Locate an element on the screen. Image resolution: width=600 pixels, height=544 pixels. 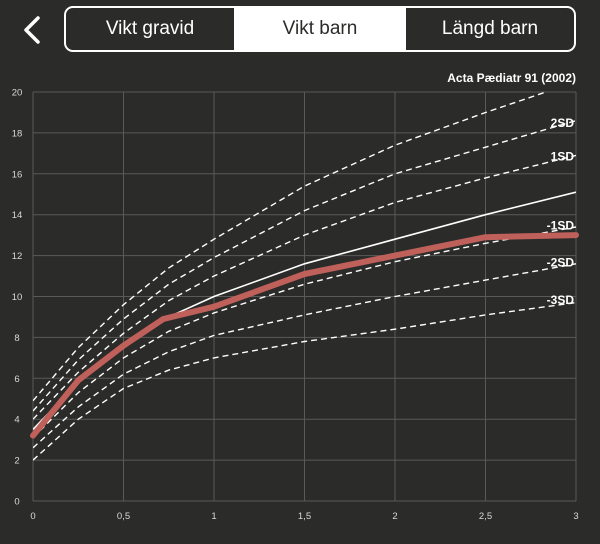
tab-vikt-barn: Vikt barn is located at coordinates (319, 29).